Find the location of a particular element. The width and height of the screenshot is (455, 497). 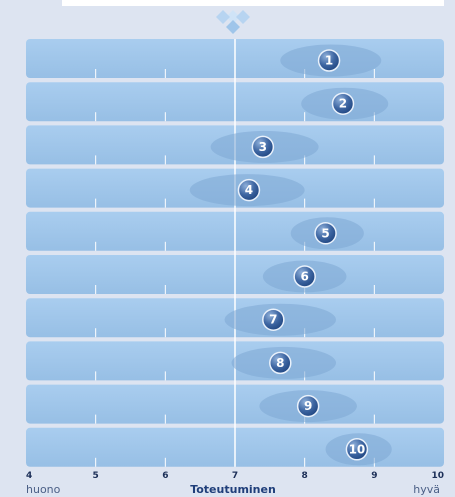

value-badge-label: 1 is located at coordinates (329, 61).